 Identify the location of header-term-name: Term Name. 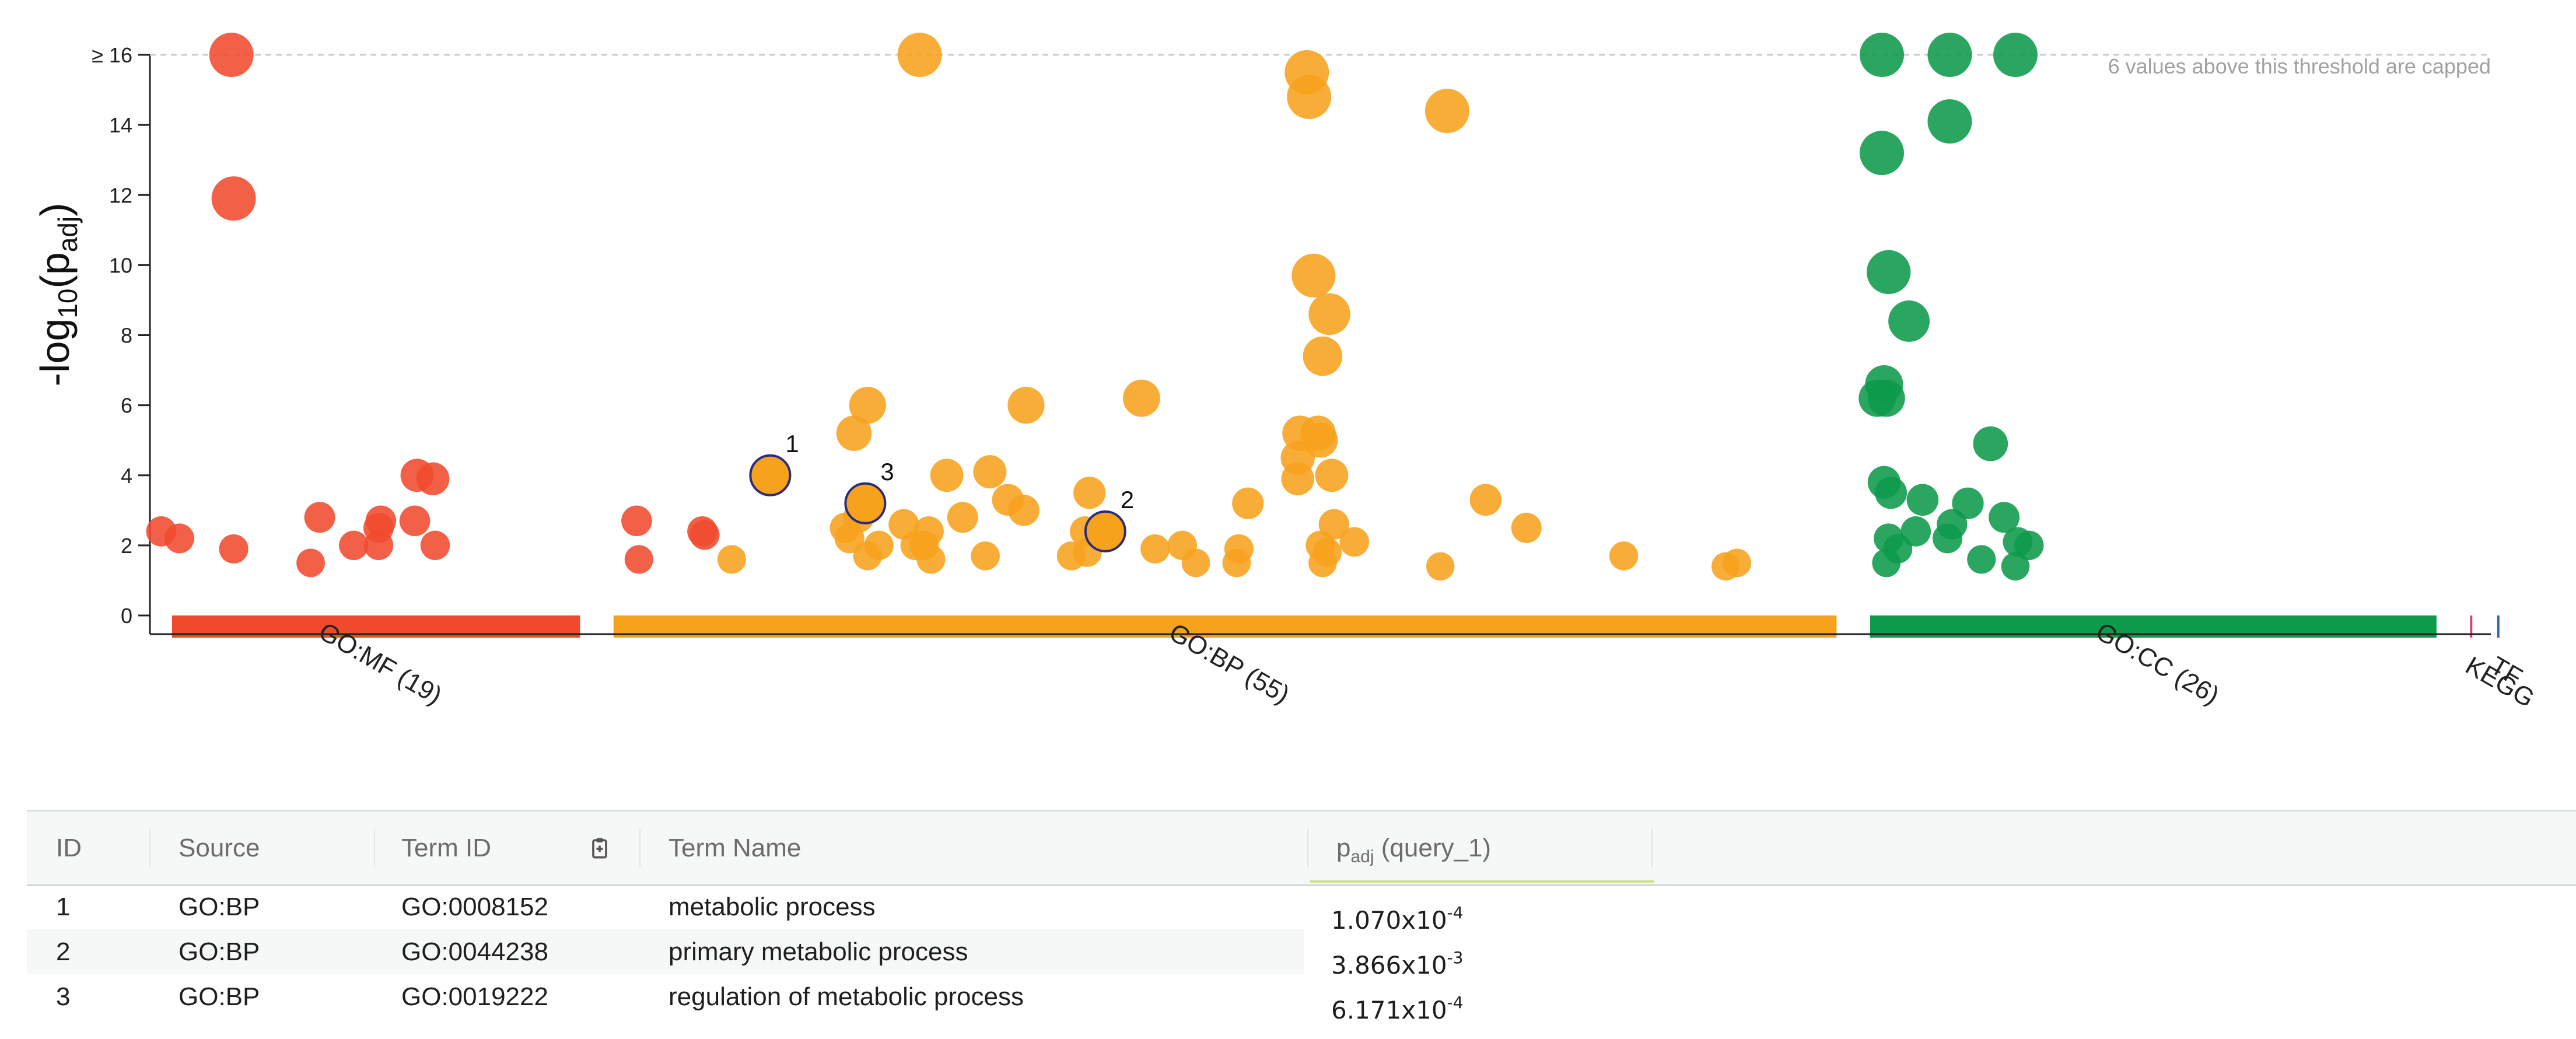
(735, 848).